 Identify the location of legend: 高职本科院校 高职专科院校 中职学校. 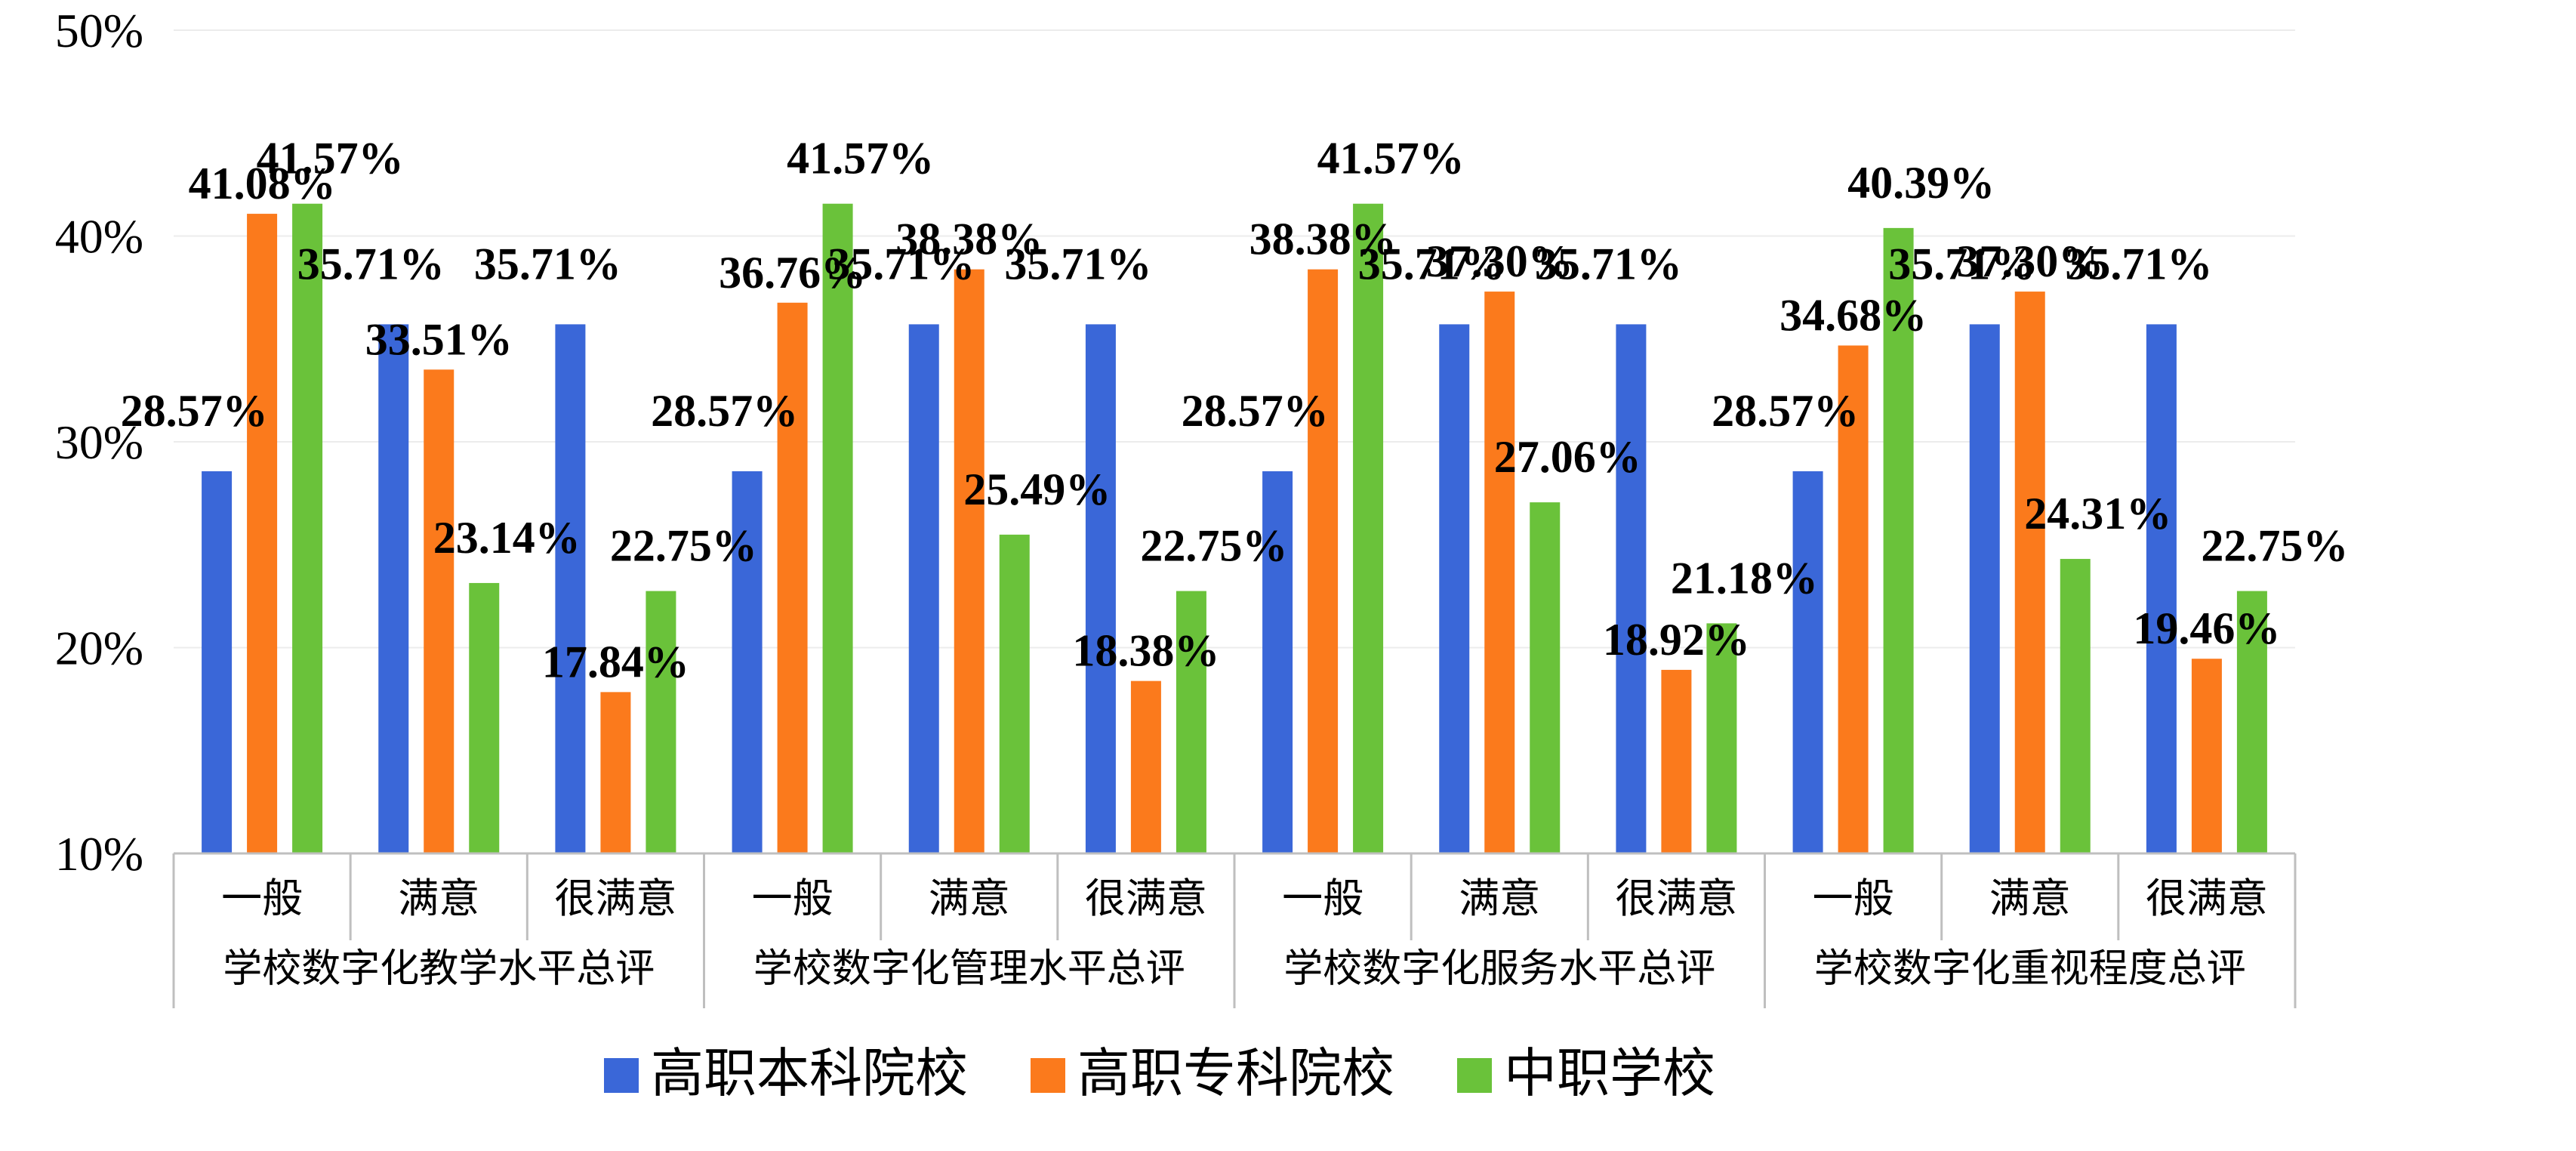
(1159, 1073).